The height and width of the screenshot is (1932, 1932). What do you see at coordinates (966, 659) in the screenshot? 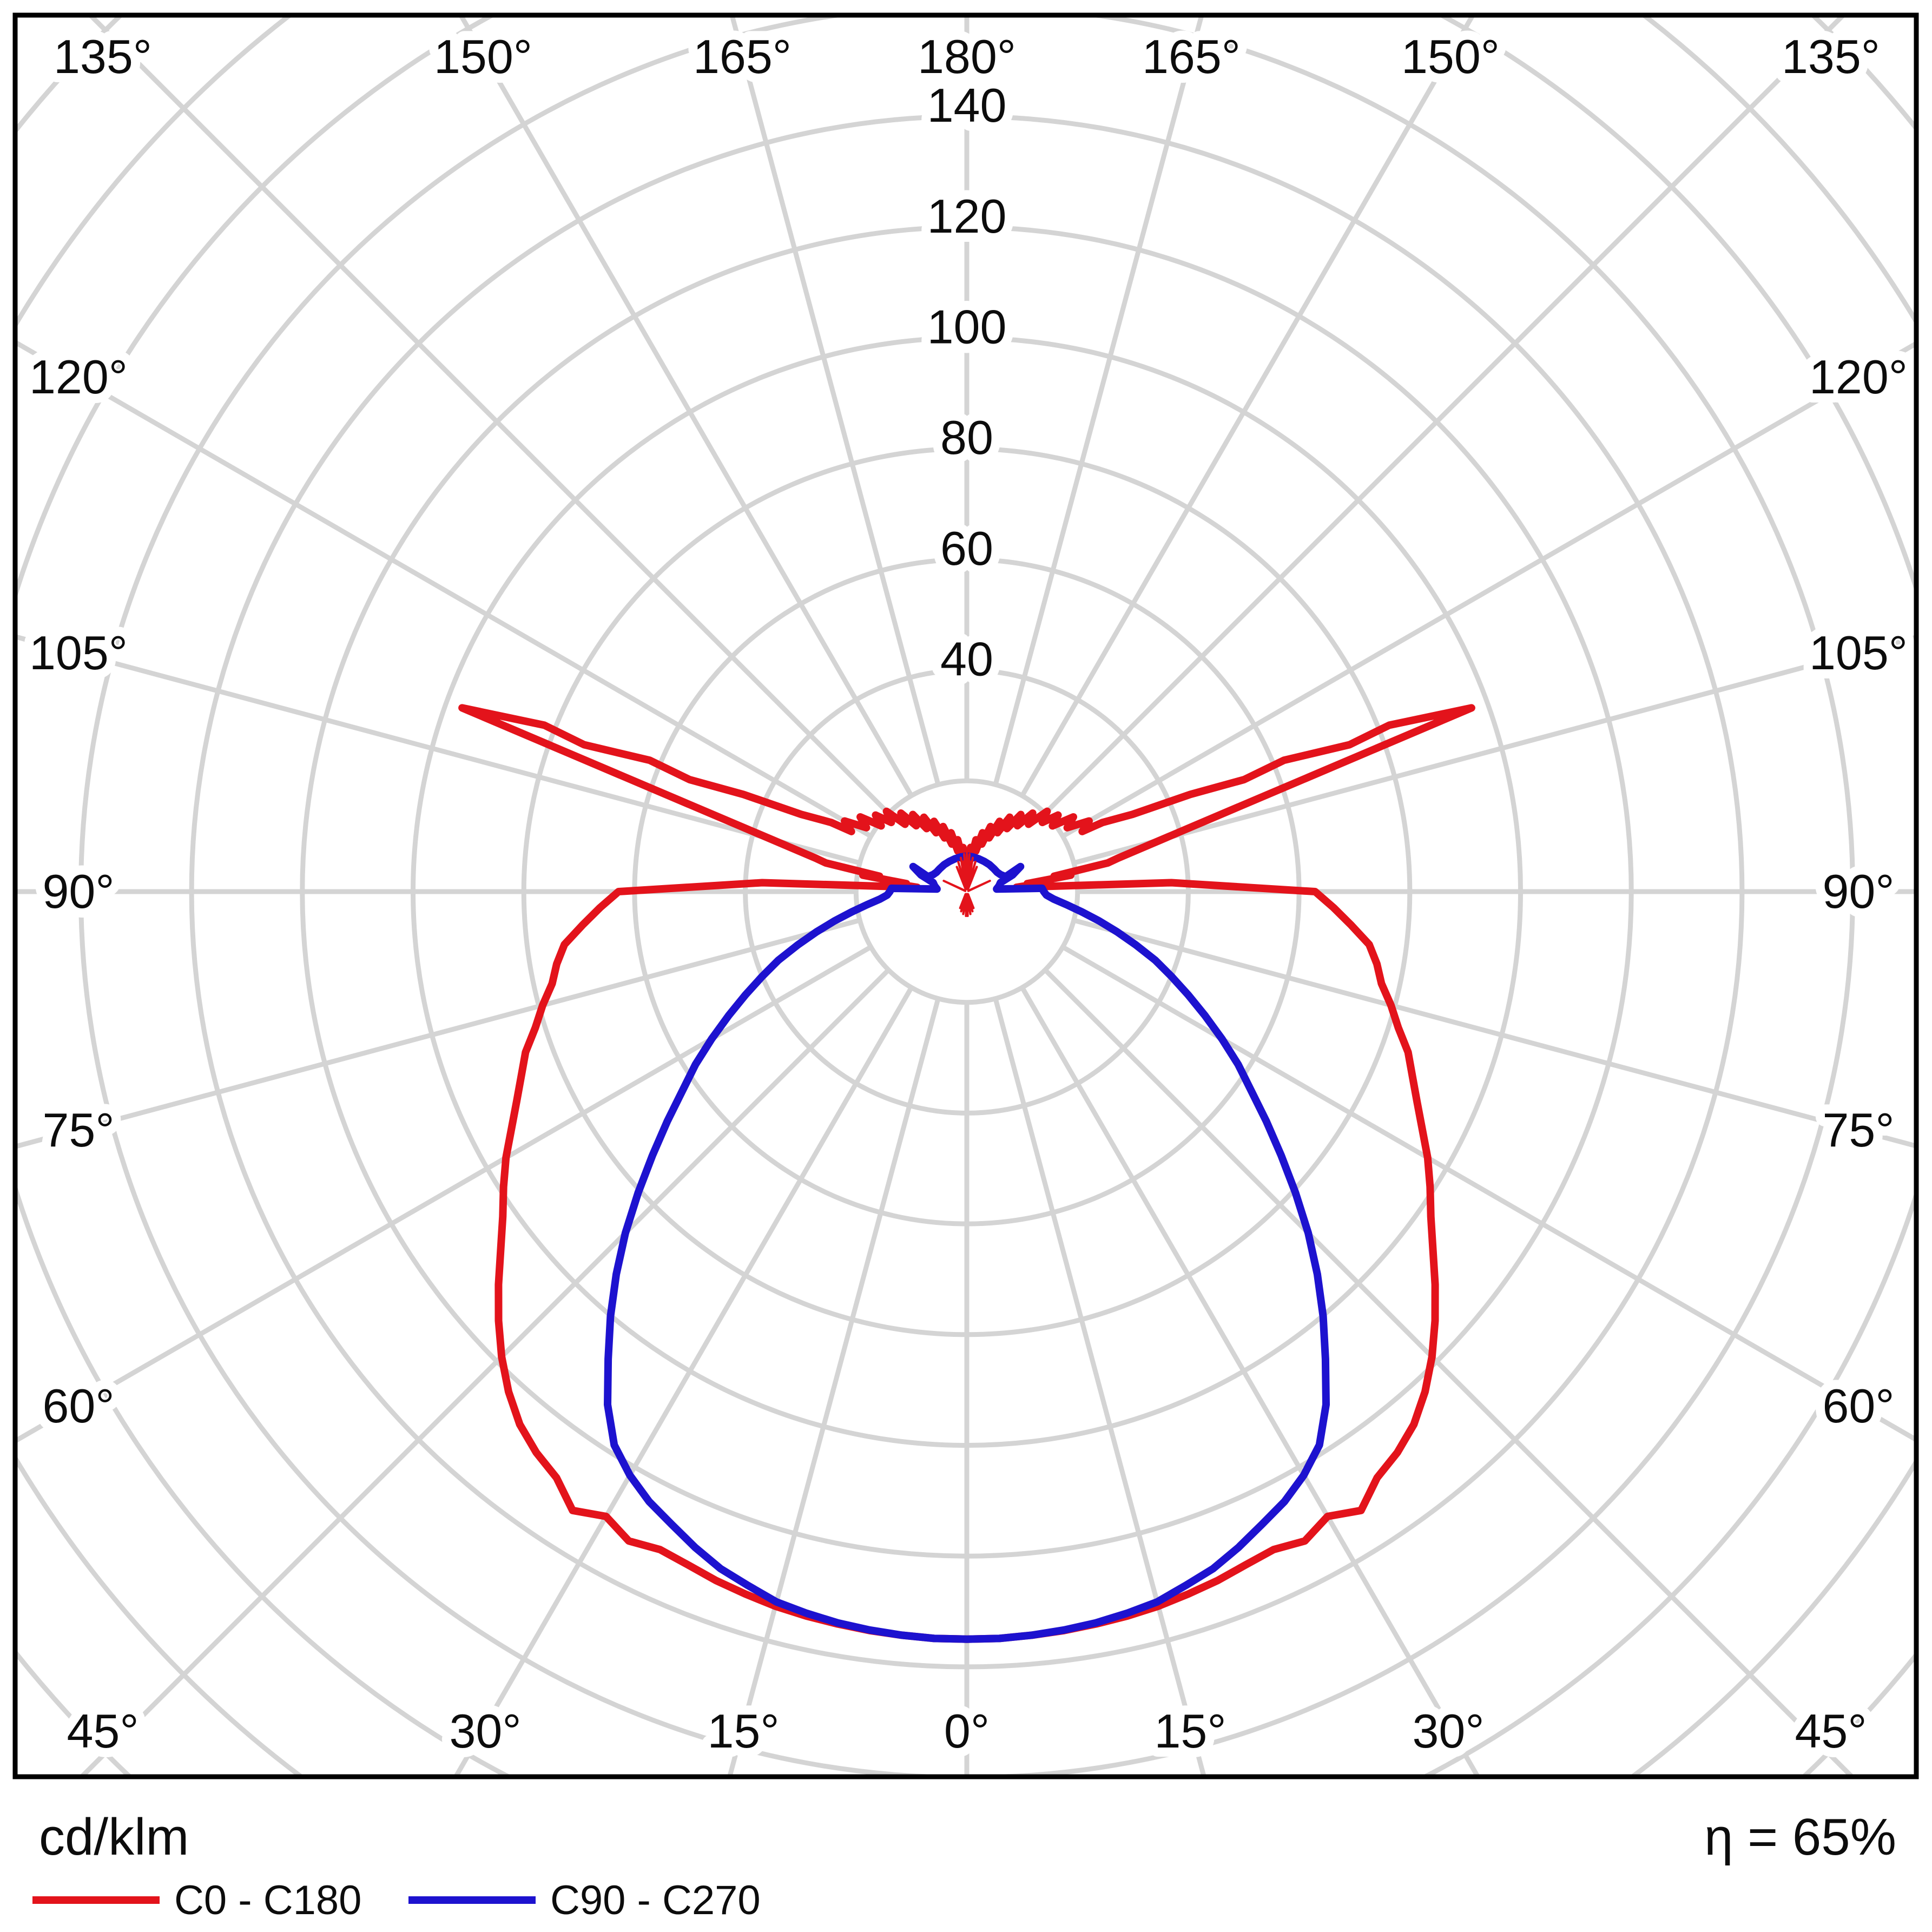
I see `radial-label-40: 40` at bounding box center [966, 659].